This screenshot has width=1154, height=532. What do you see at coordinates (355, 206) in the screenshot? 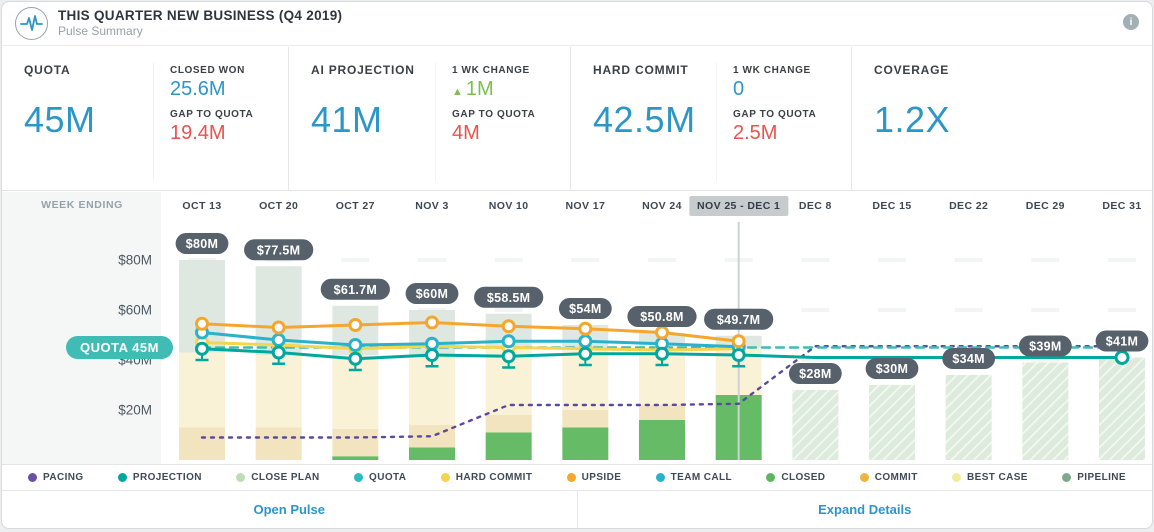
I see `week-cell: OCT 27` at bounding box center [355, 206].